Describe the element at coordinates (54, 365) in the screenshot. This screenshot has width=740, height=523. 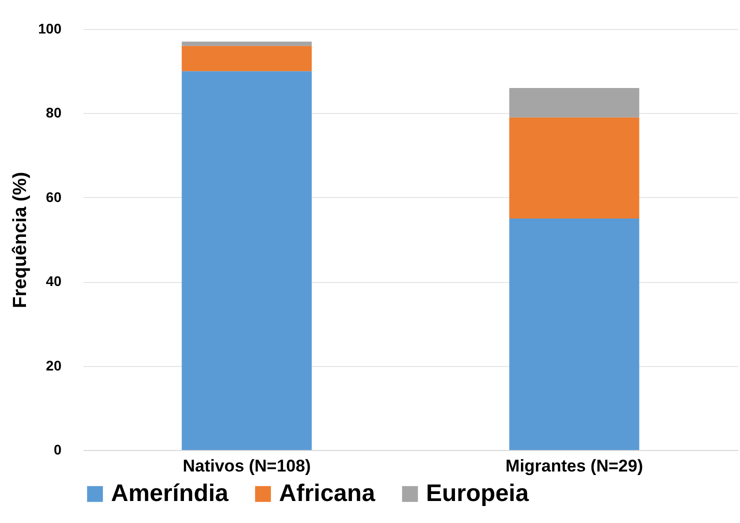
I see `y-tick-label: 20` at that location.